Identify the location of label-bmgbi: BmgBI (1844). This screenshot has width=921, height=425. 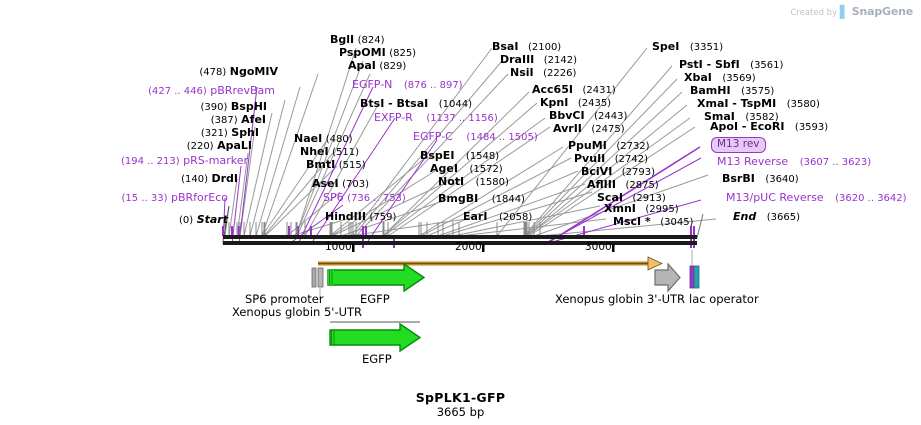
(481, 199).